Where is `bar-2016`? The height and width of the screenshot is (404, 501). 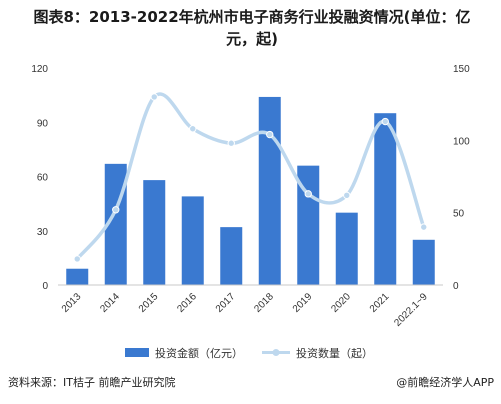
bar-2016 is located at coordinates (192, 240).